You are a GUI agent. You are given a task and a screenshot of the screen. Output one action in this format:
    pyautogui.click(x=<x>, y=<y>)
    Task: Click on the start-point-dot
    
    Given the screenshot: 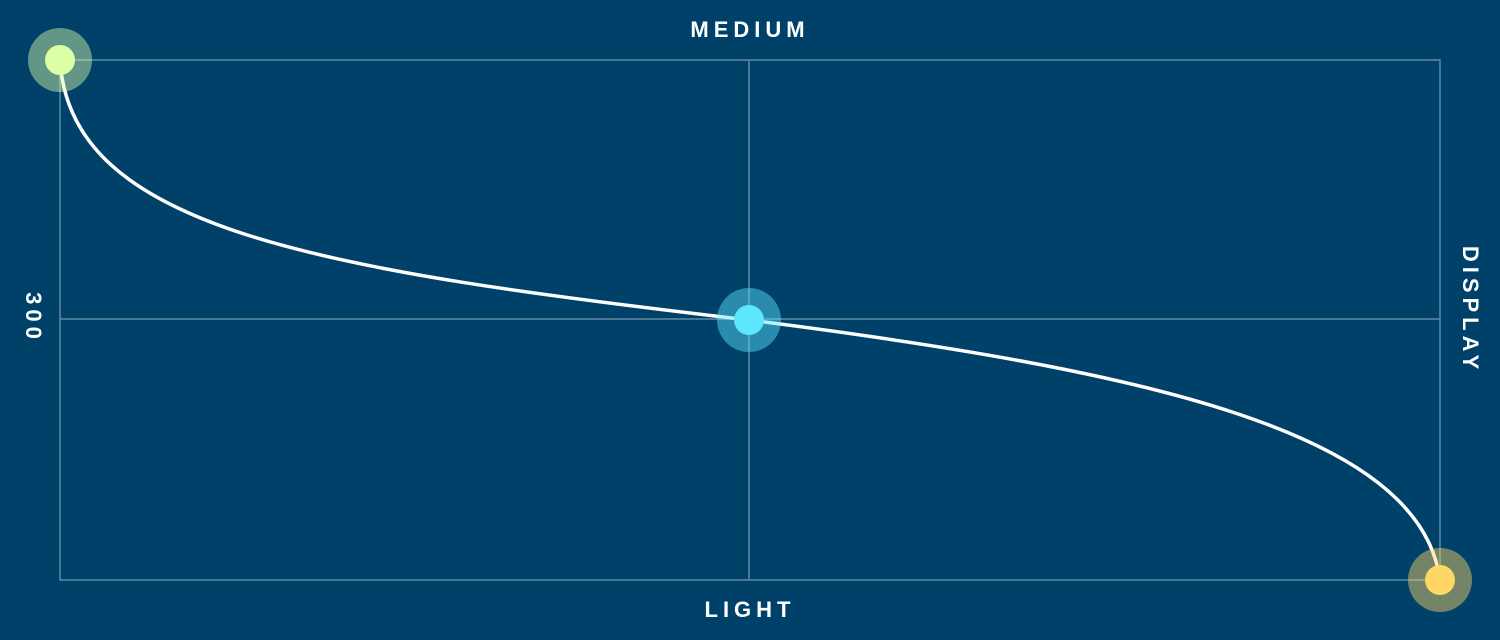 What is the action you would take?
    pyautogui.click(x=60, y=60)
    